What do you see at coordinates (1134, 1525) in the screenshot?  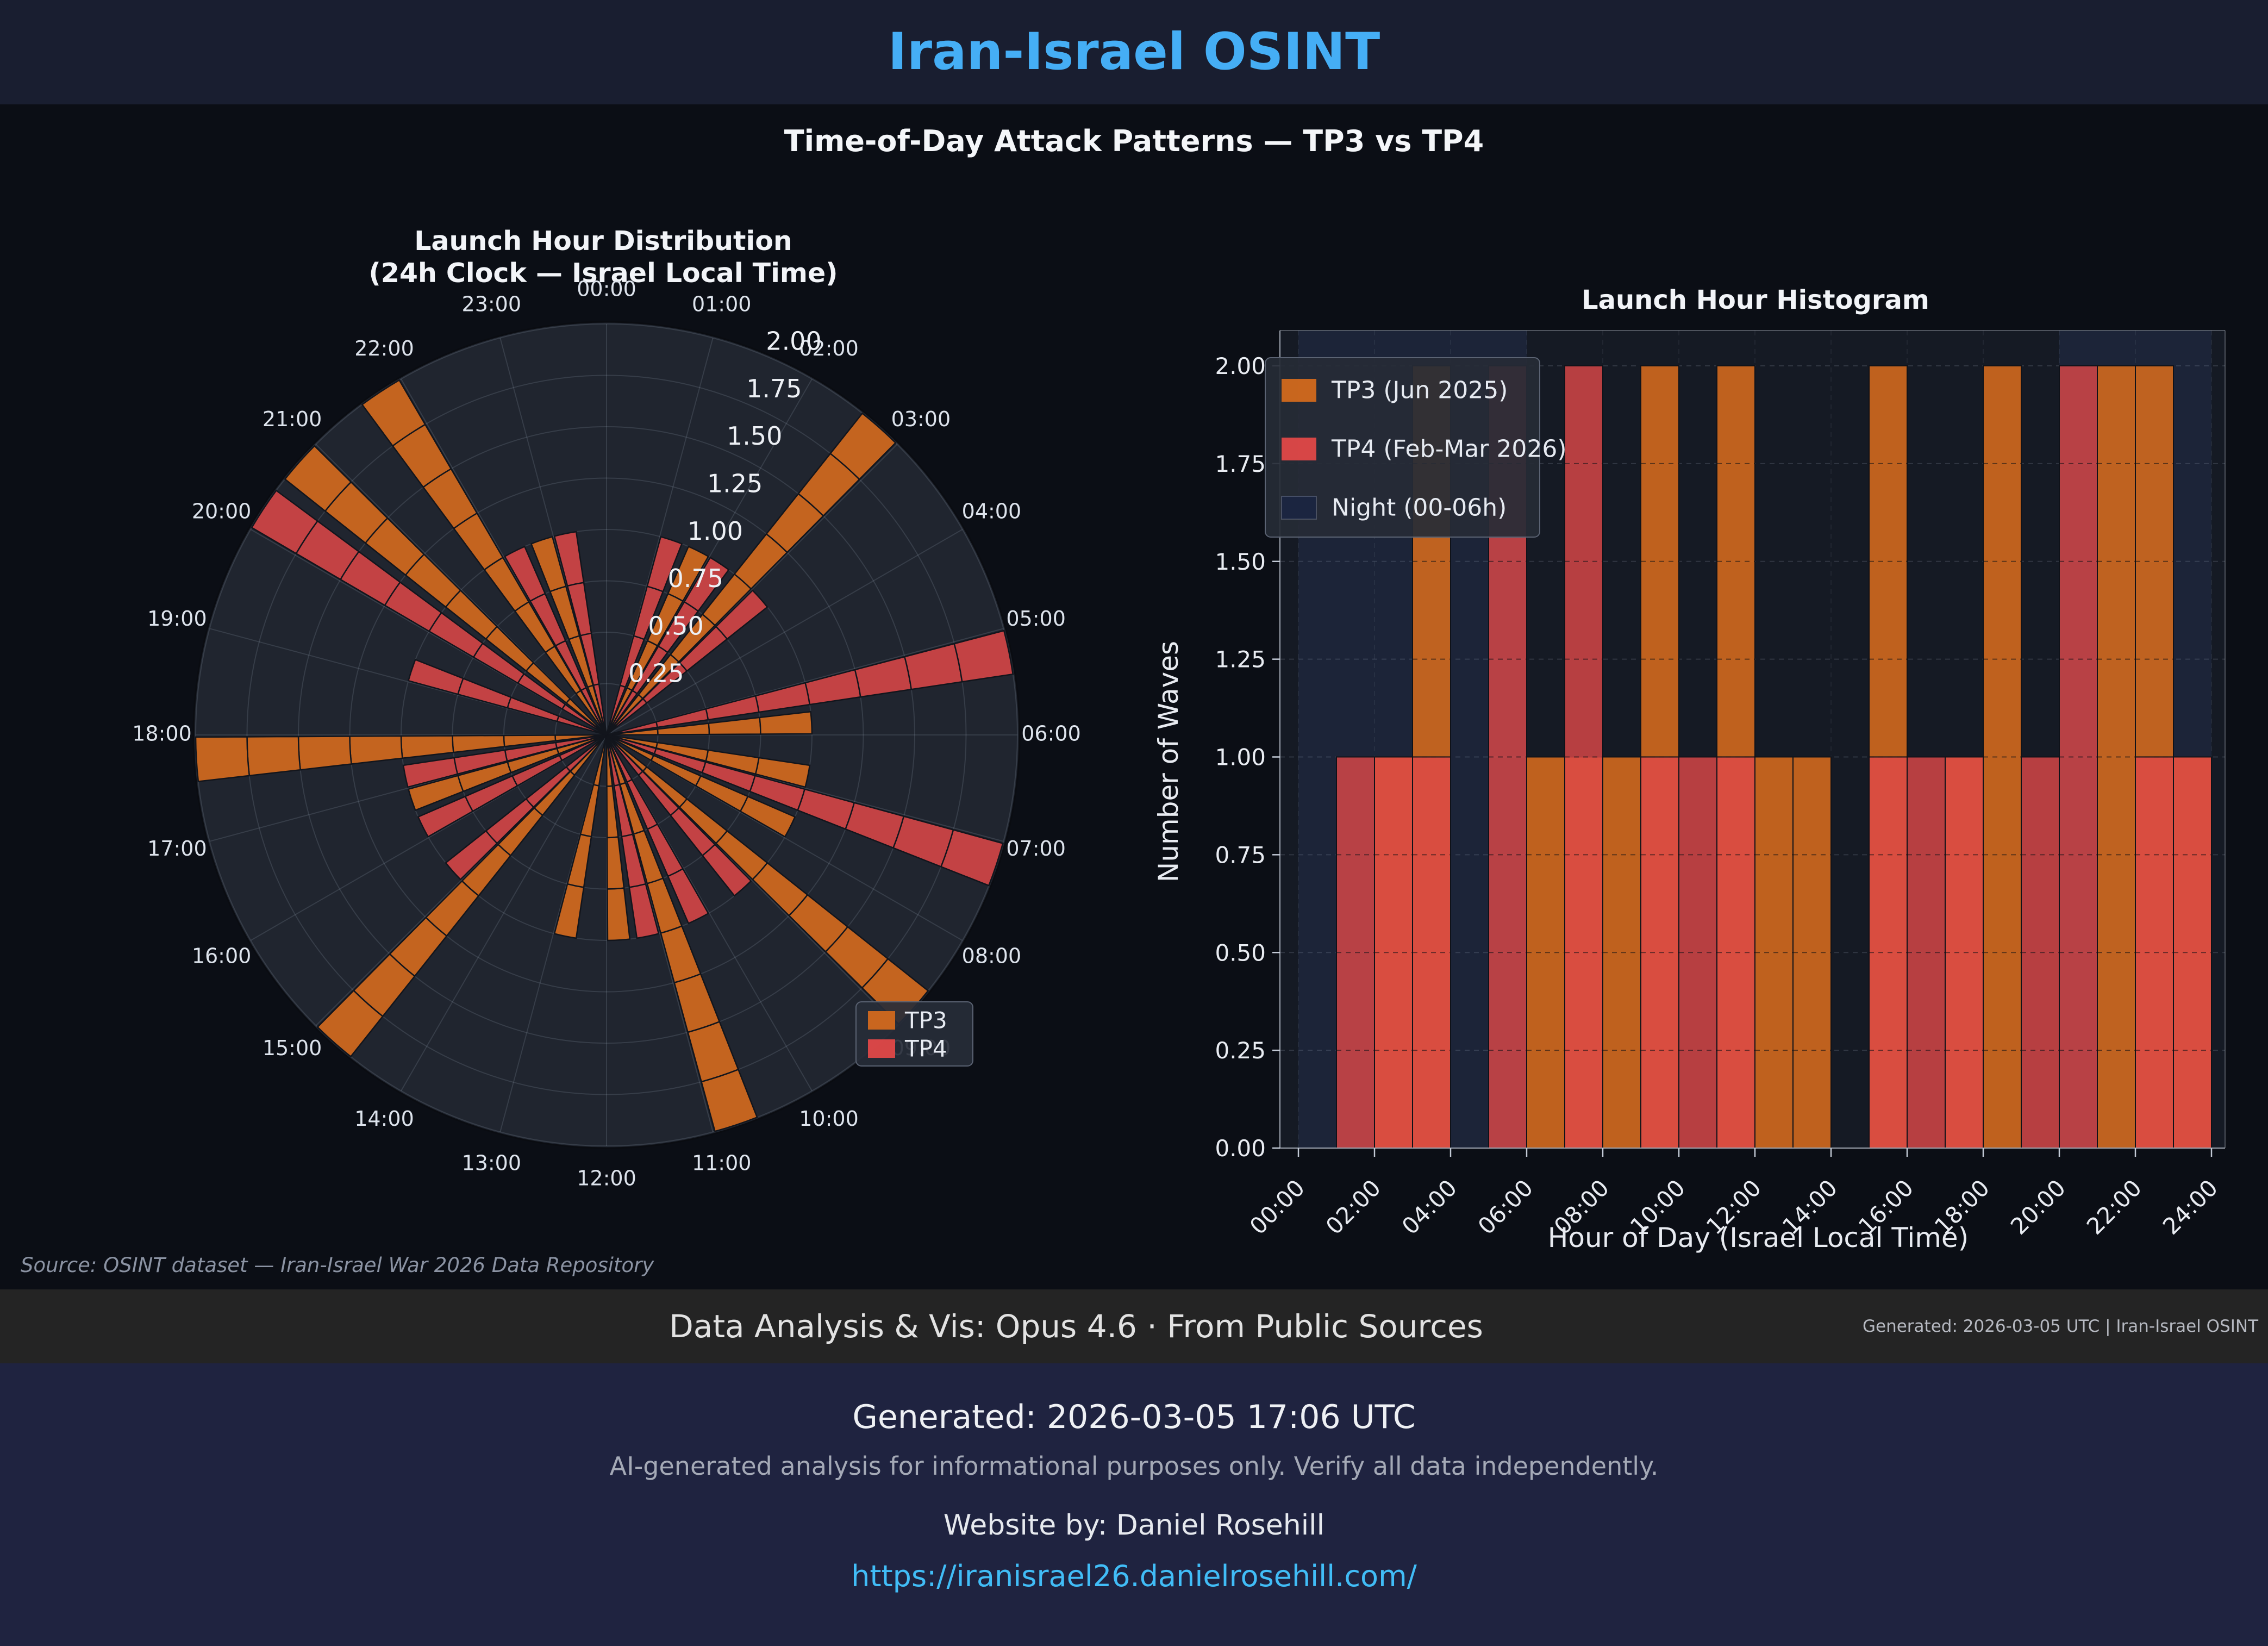 I see `footer-credit: Website by: Daniel Rosehill` at bounding box center [1134, 1525].